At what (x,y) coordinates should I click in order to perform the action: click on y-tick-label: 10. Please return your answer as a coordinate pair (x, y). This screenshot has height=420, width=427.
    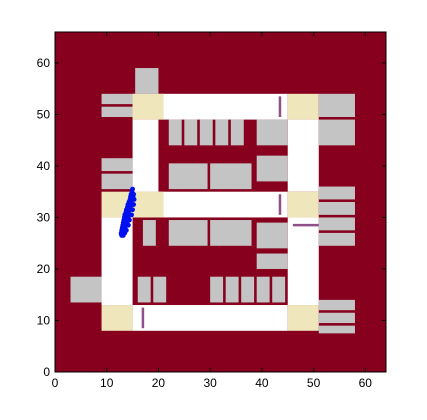
    Looking at the image, I should click on (44, 320).